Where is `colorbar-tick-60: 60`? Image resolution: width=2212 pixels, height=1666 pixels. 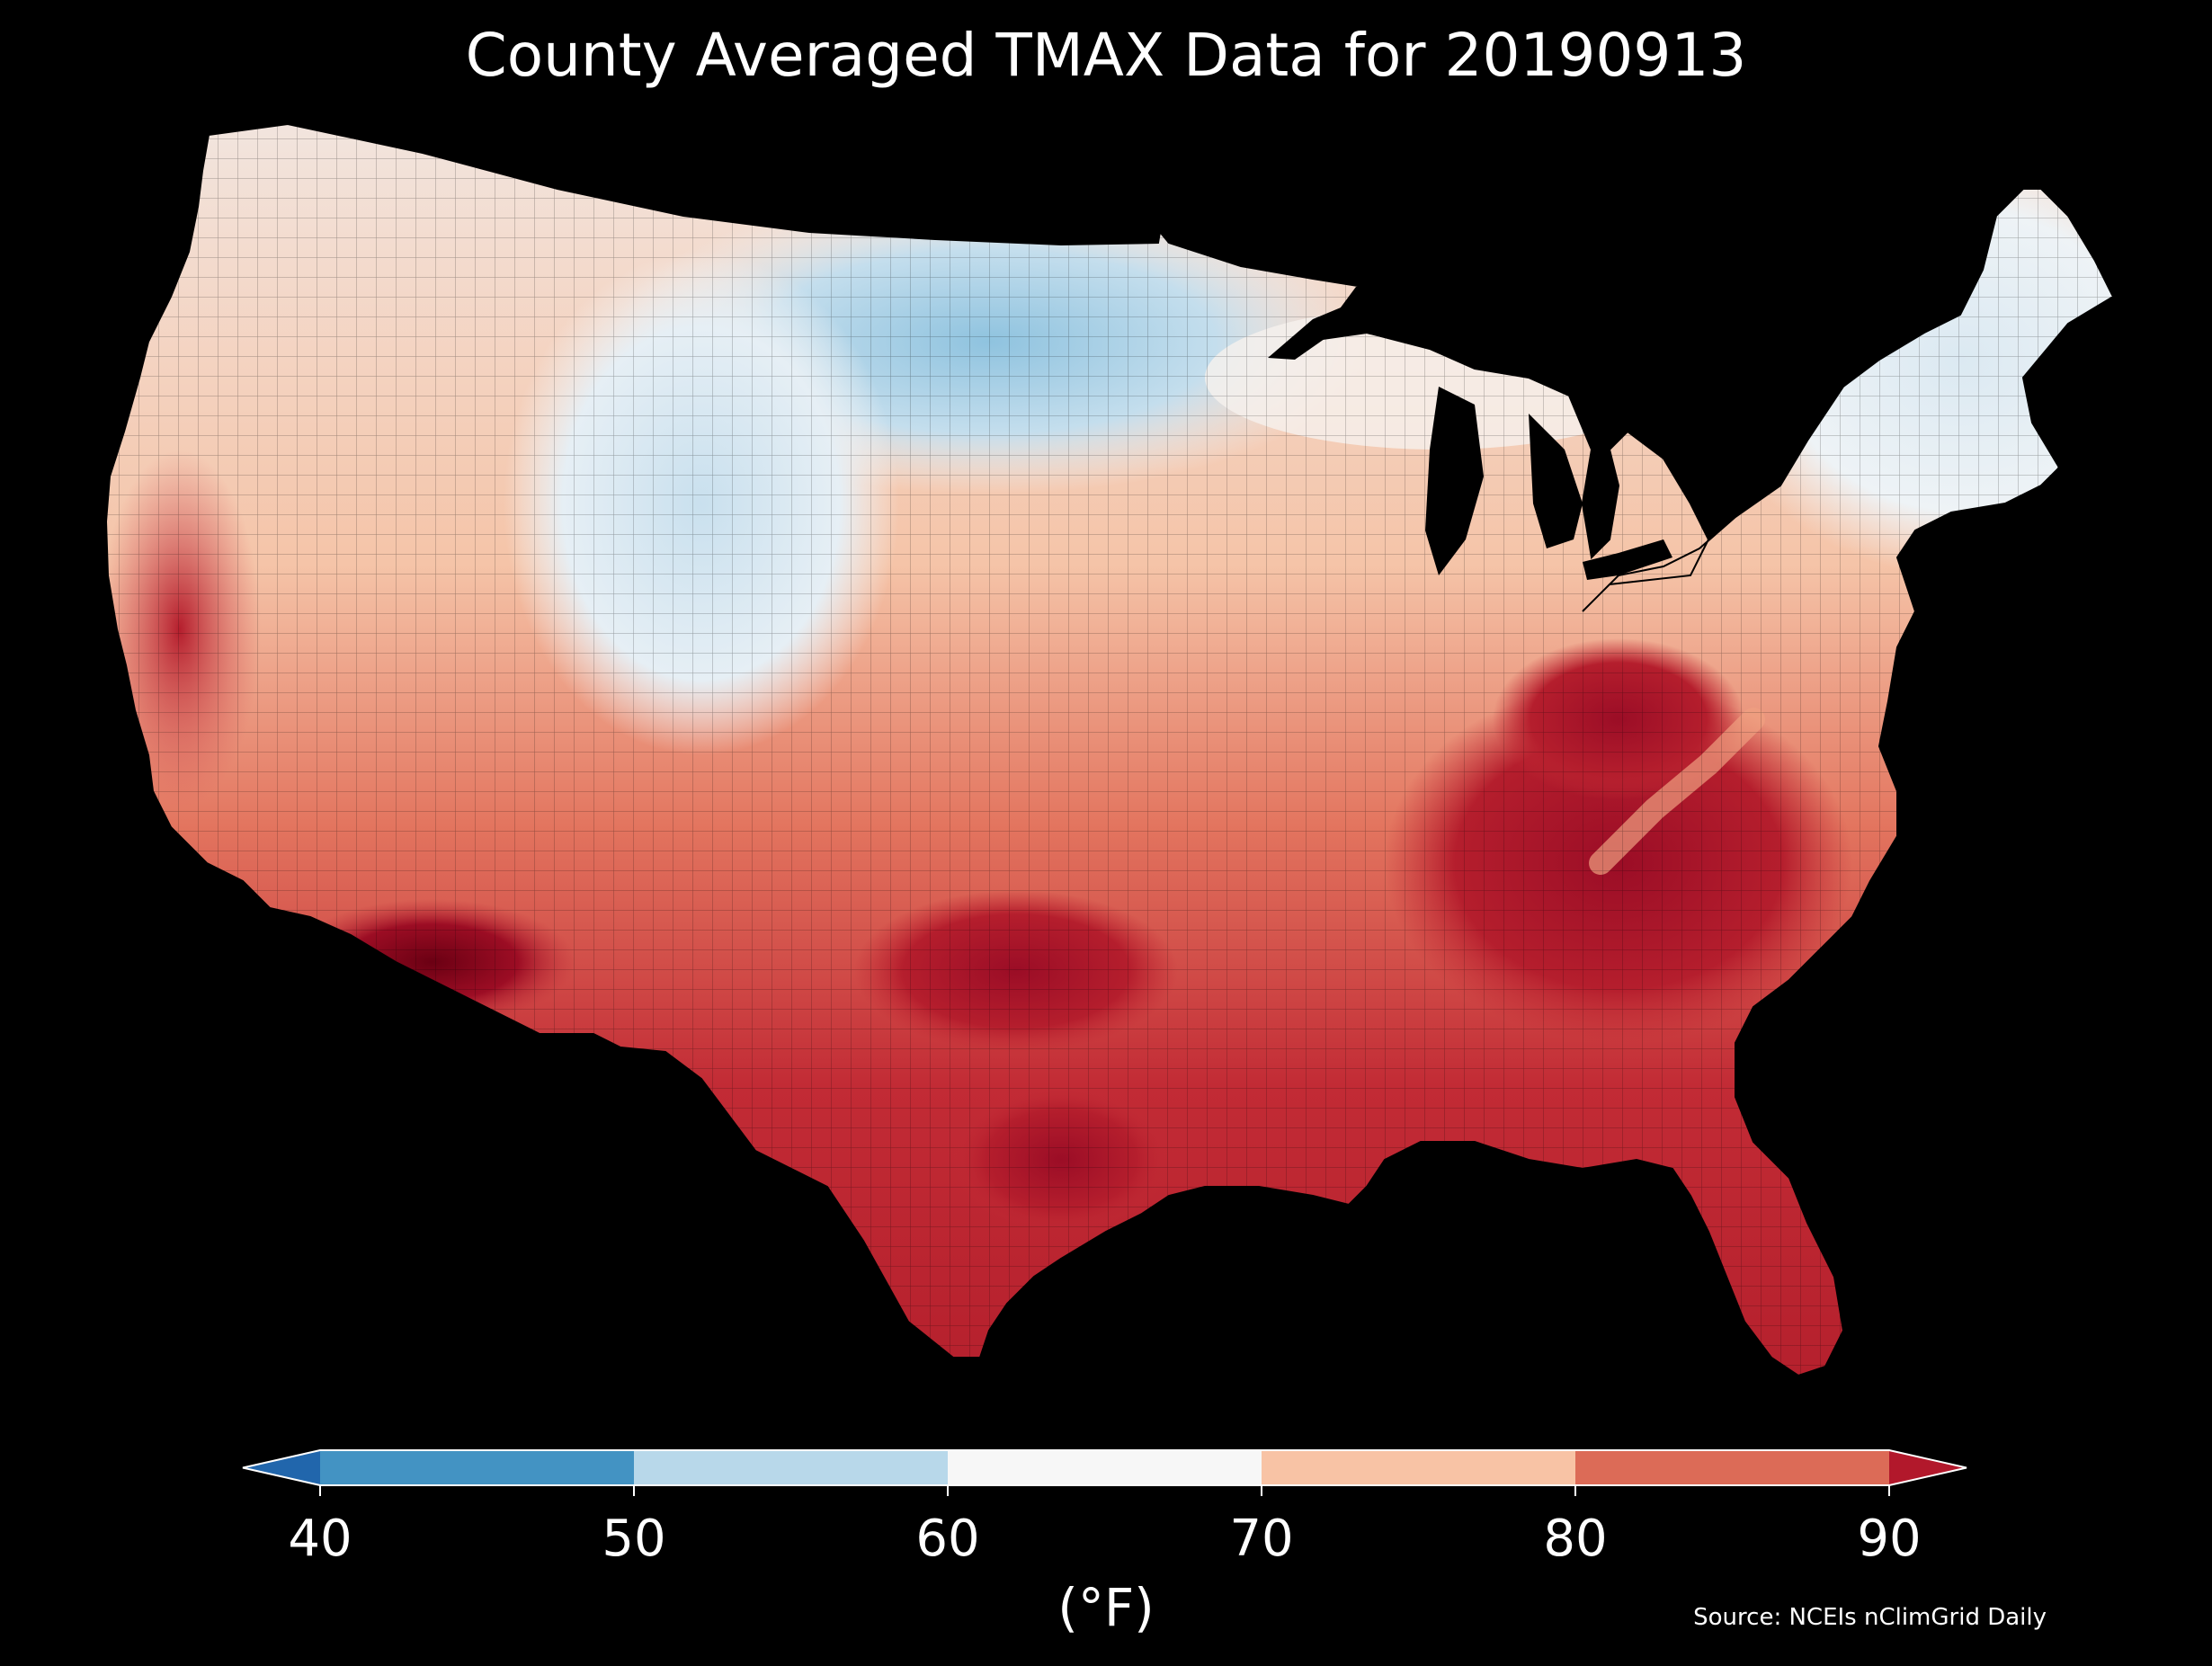 colorbar-tick-60: 60 is located at coordinates (947, 1539).